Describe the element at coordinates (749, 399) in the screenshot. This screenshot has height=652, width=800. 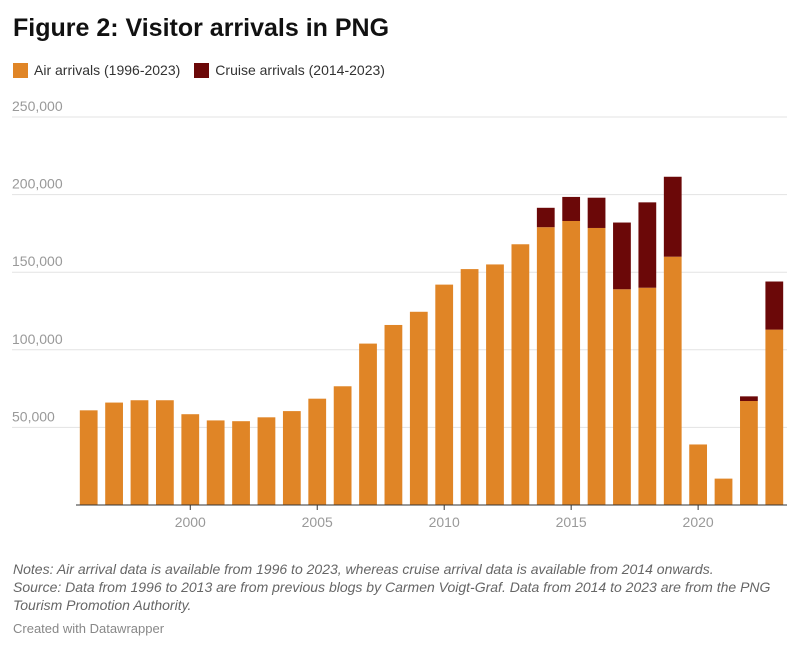
I see `bar-cruise-2022` at that location.